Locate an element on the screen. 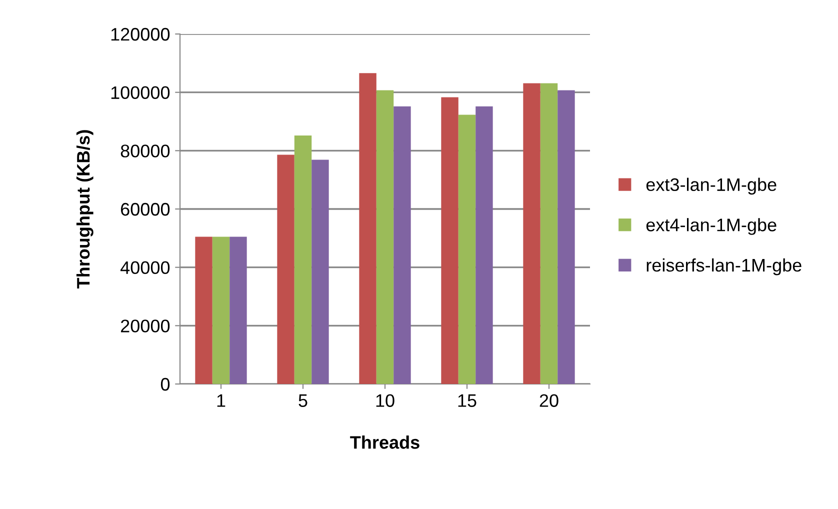 This screenshot has width=838, height=509. x-axis-title: Threads is located at coordinates (385, 442).